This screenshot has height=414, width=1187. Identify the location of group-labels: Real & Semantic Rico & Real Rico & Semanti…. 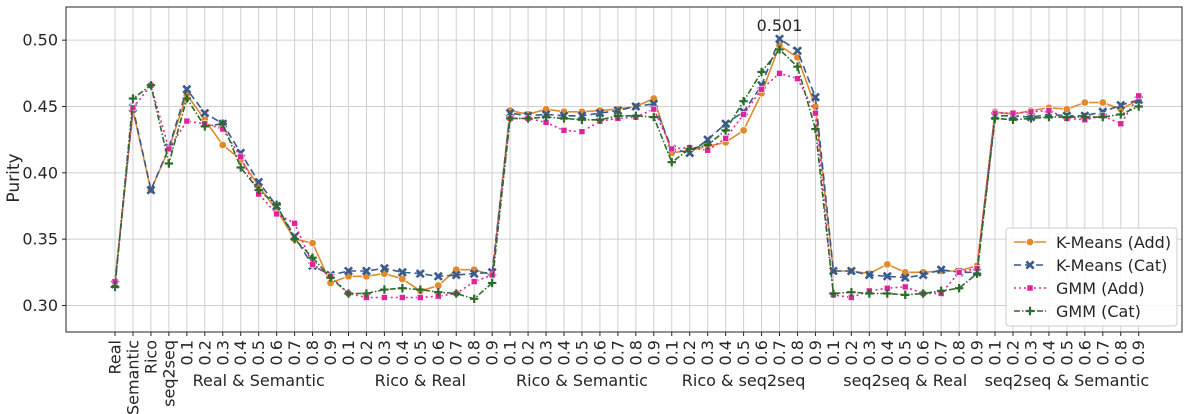
(671, 380).